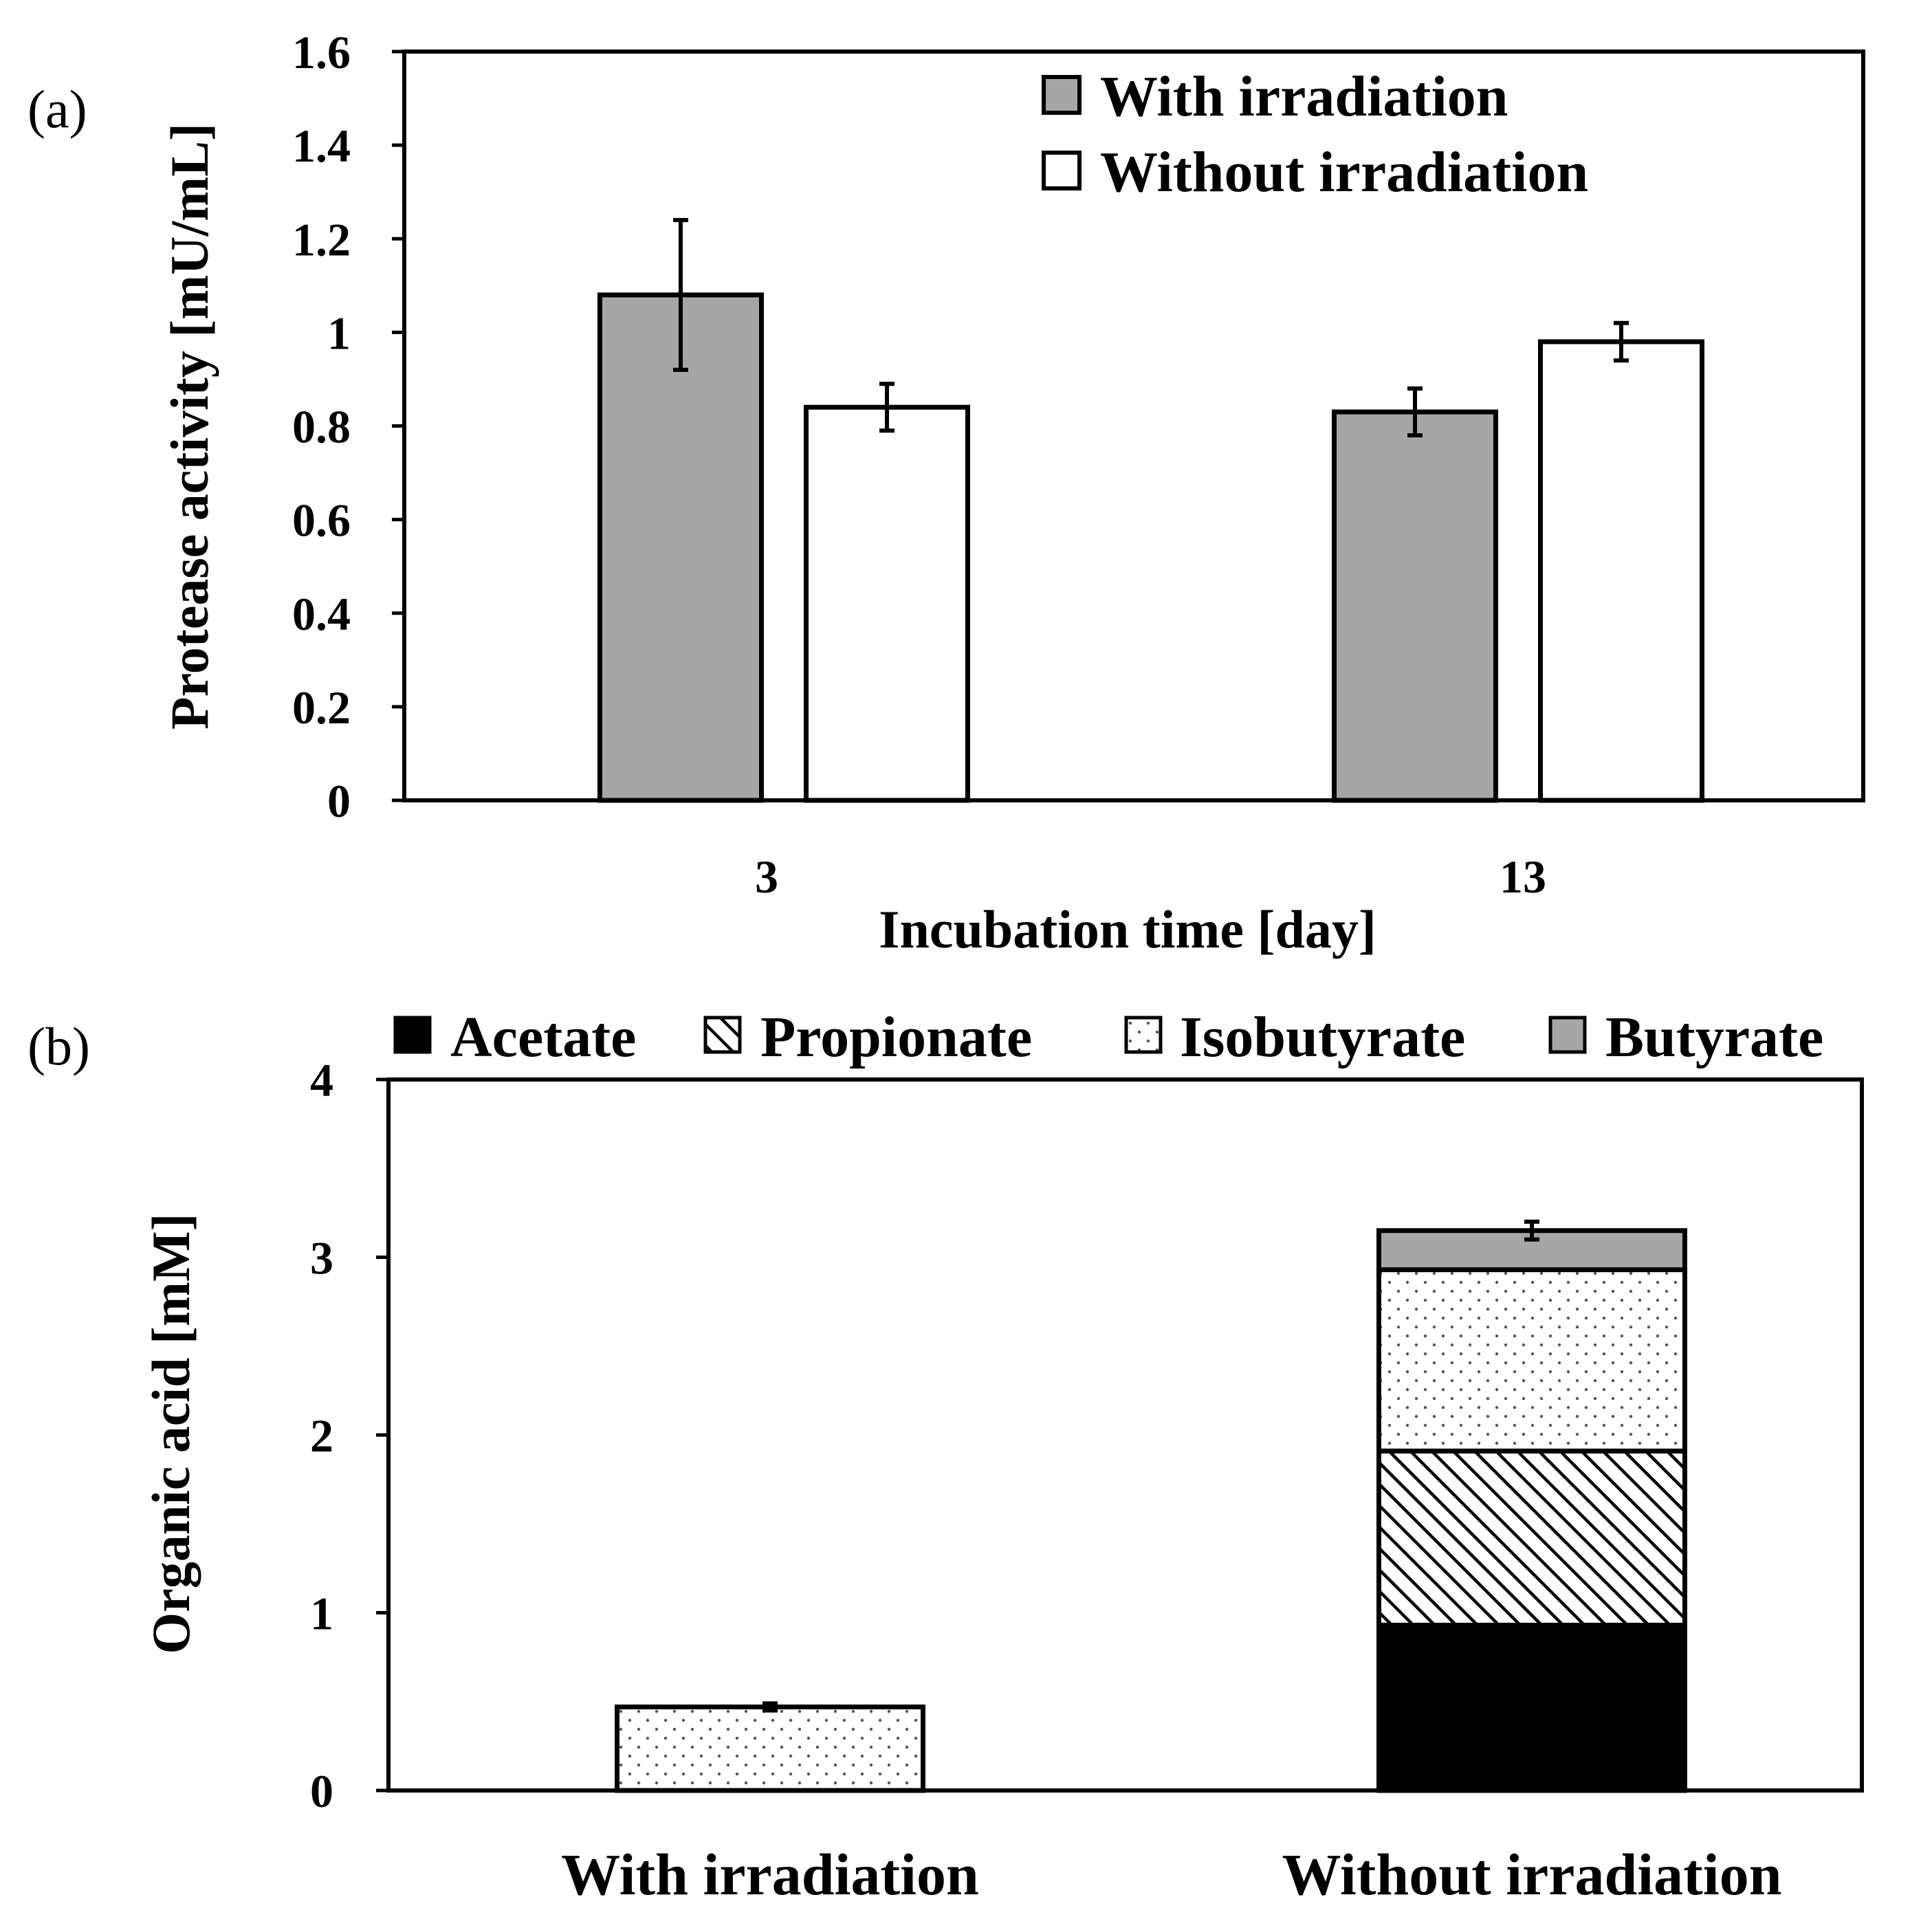 This screenshot has width=1932, height=1928. What do you see at coordinates (322, 239) in the screenshot?
I see `y-tick-label: 1.2` at bounding box center [322, 239].